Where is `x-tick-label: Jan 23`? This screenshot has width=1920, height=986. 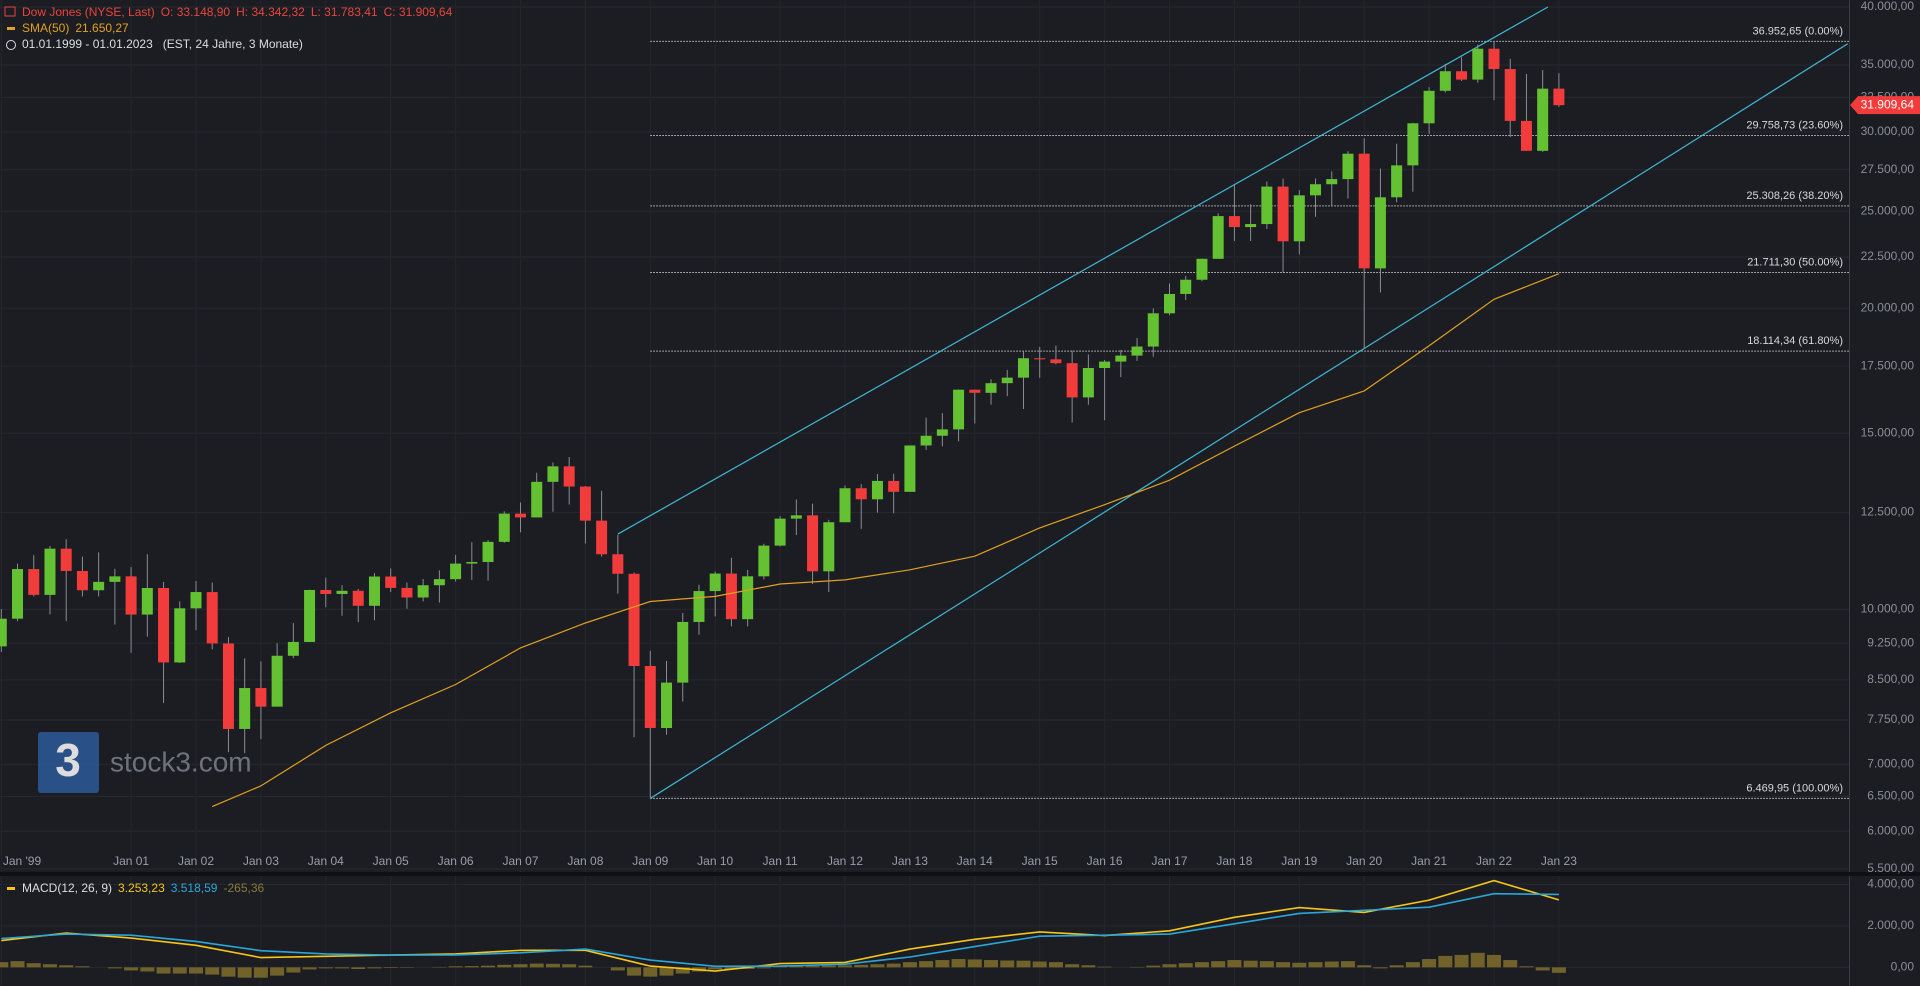 x-tick-label: Jan 23 is located at coordinates (1559, 861).